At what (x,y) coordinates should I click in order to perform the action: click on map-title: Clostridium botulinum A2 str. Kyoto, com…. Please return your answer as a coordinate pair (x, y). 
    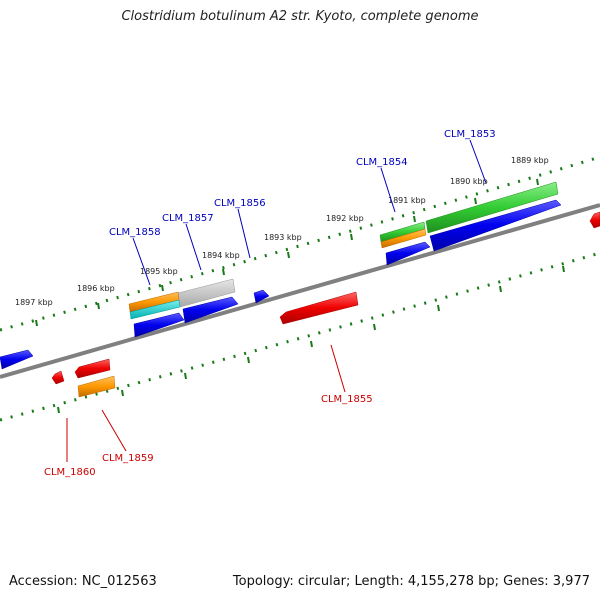
    Looking at the image, I should click on (300, 16).